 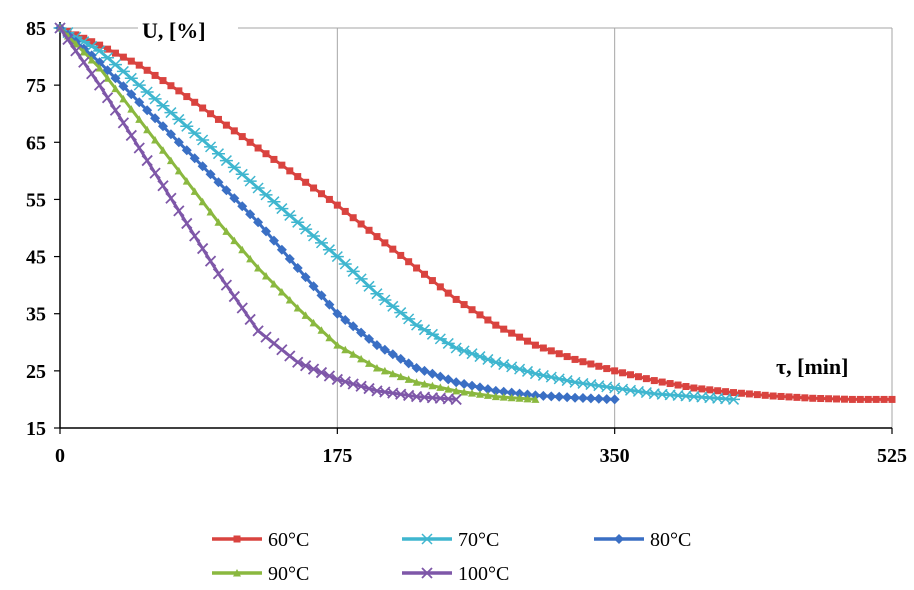 I want to click on x-tick-label-1: 175, so click(x=337, y=456).